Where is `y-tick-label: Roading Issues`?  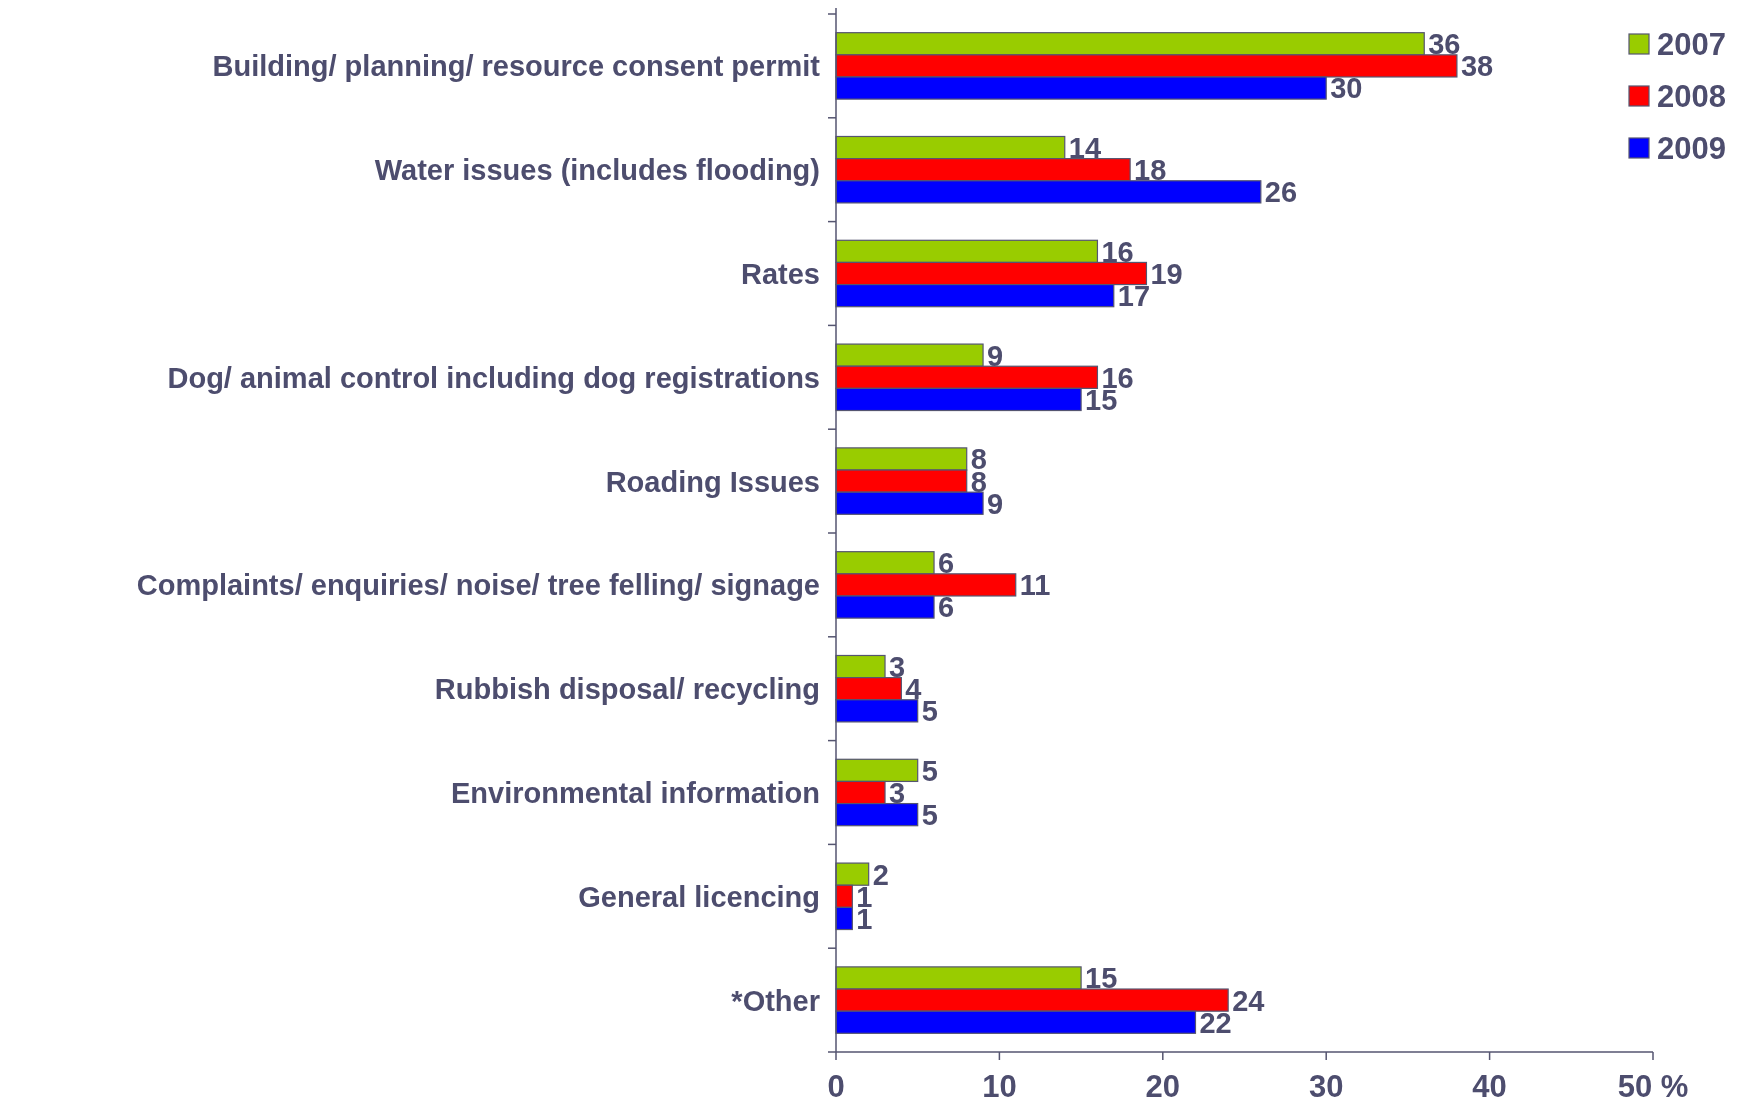
y-tick-label: Roading Issues is located at coordinates (712, 481).